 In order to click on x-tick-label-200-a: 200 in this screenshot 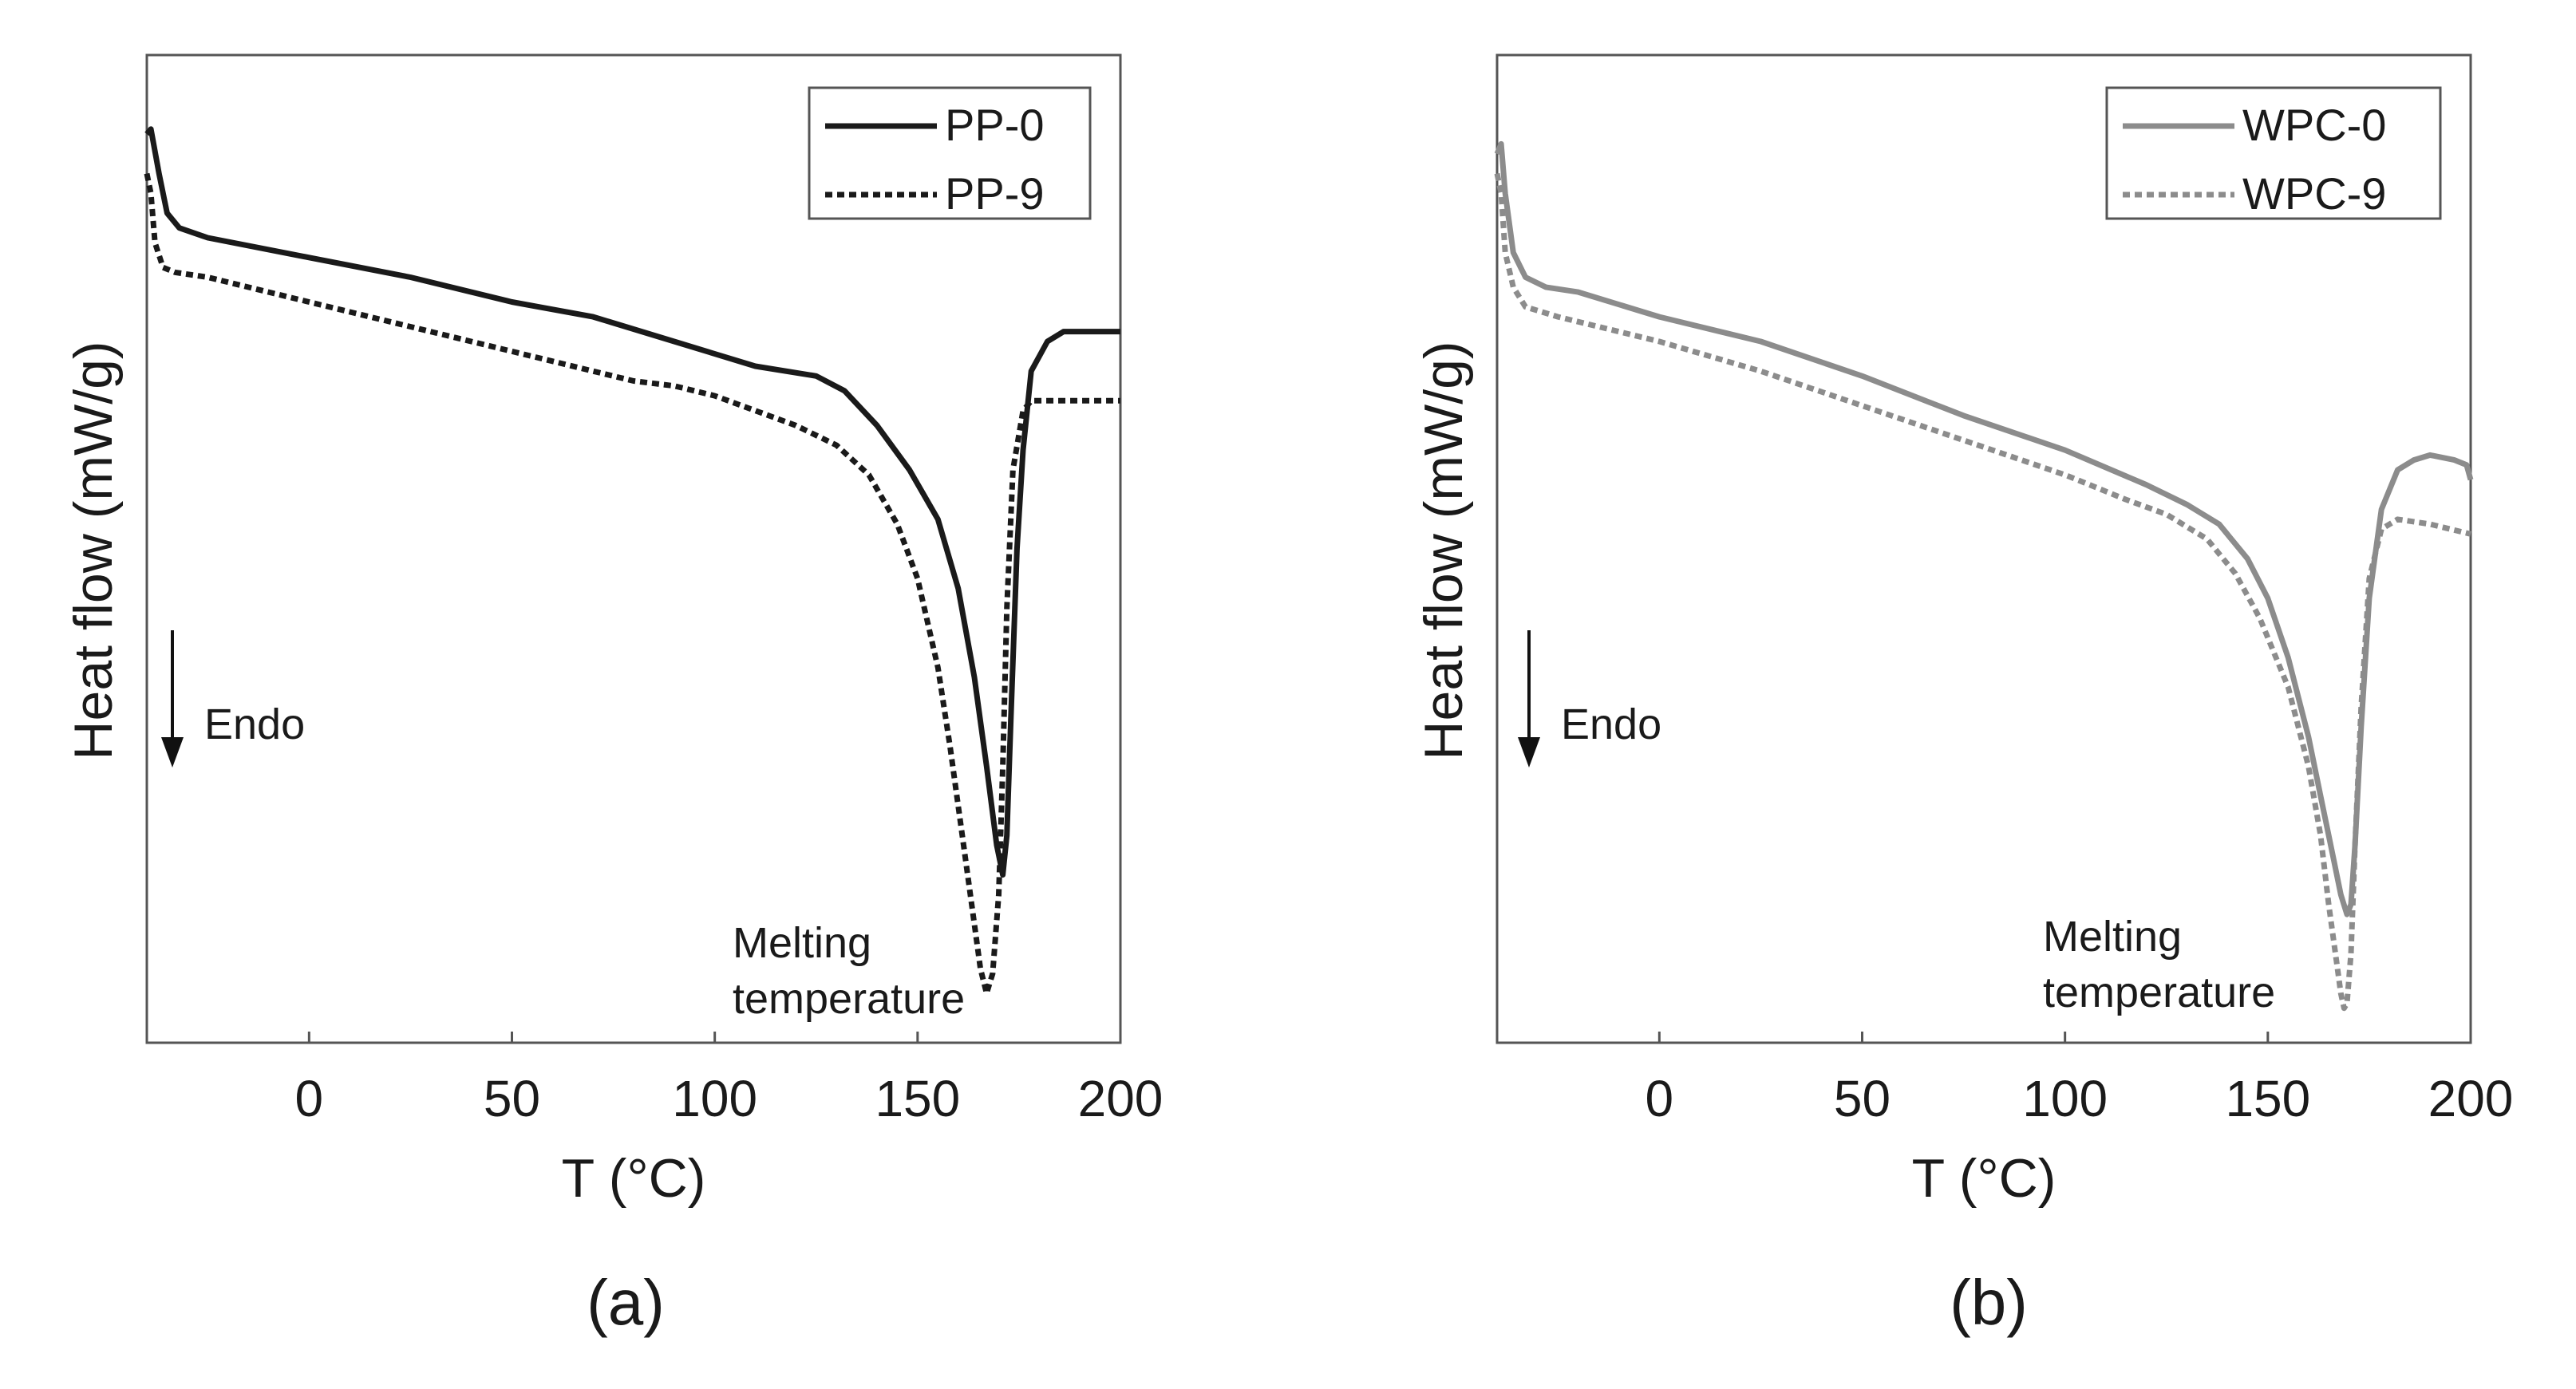, I will do `click(1121, 1098)`.